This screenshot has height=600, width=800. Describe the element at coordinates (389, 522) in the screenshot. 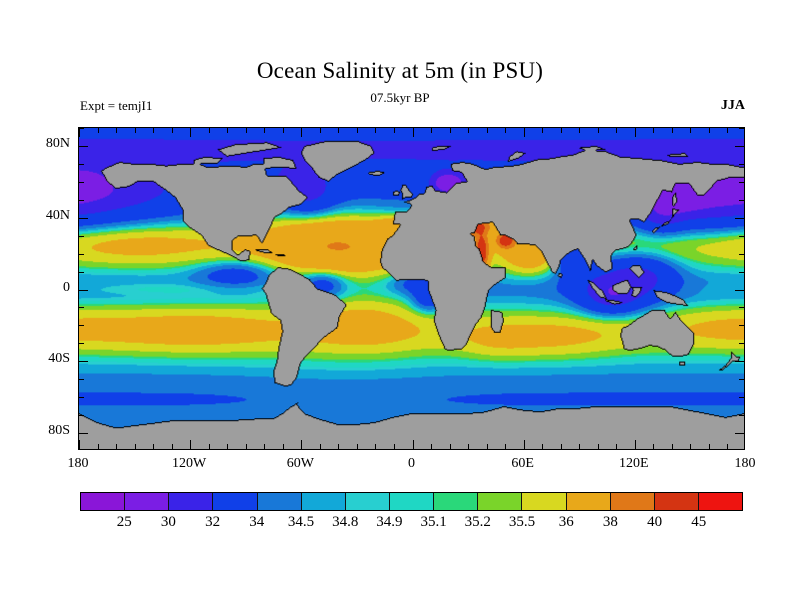

I see `colorbar-tick-label: 34.9` at that location.